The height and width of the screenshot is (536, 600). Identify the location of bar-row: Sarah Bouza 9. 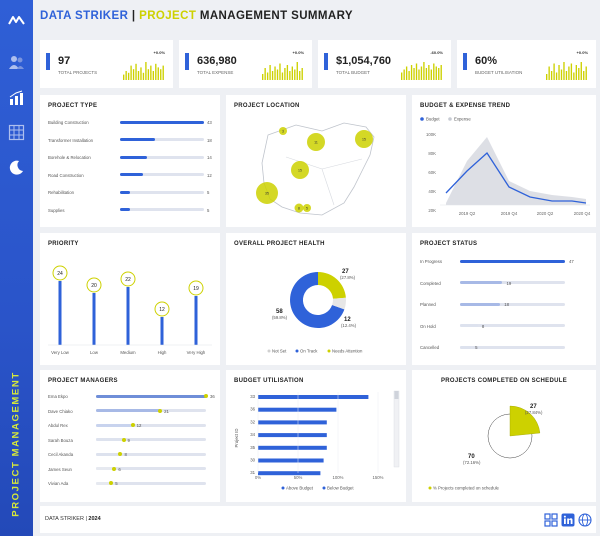
(130, 441).